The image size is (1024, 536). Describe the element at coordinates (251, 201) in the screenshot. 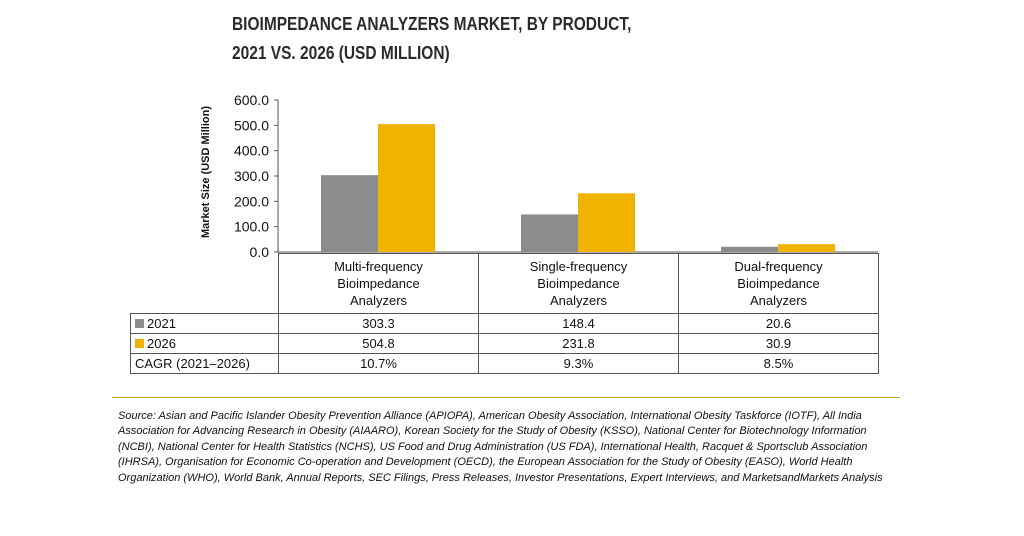

I see `y-tick-label: 200.0` at that location.